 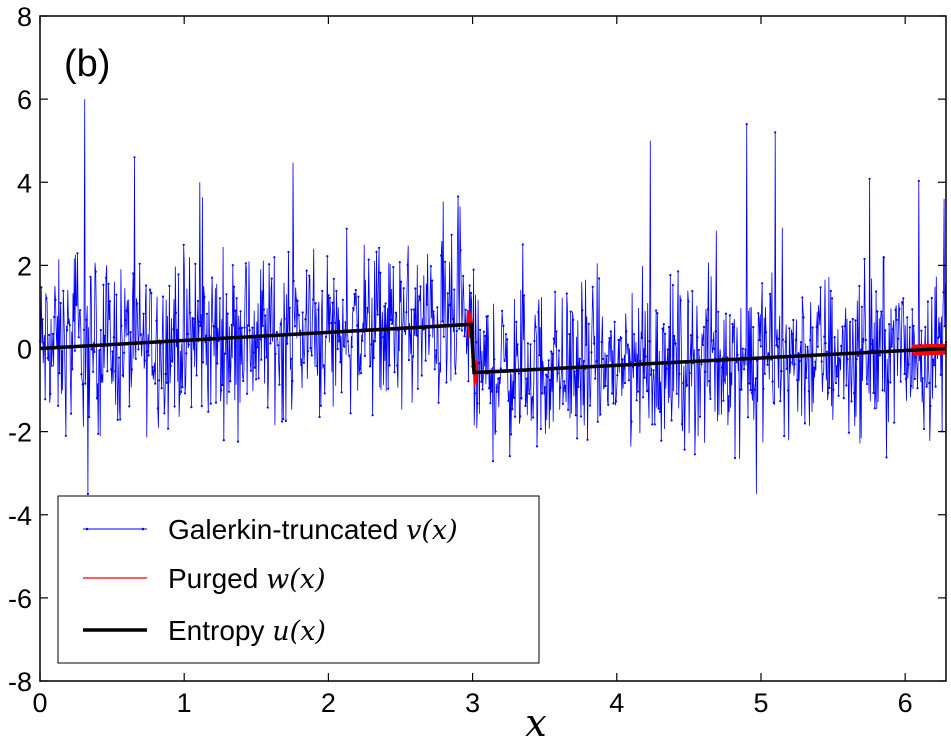 What do you see at coordinates (220, 630) in the screenshot?
I see `legend-text-entropy: Entropy` at bounding box center [220, 630].